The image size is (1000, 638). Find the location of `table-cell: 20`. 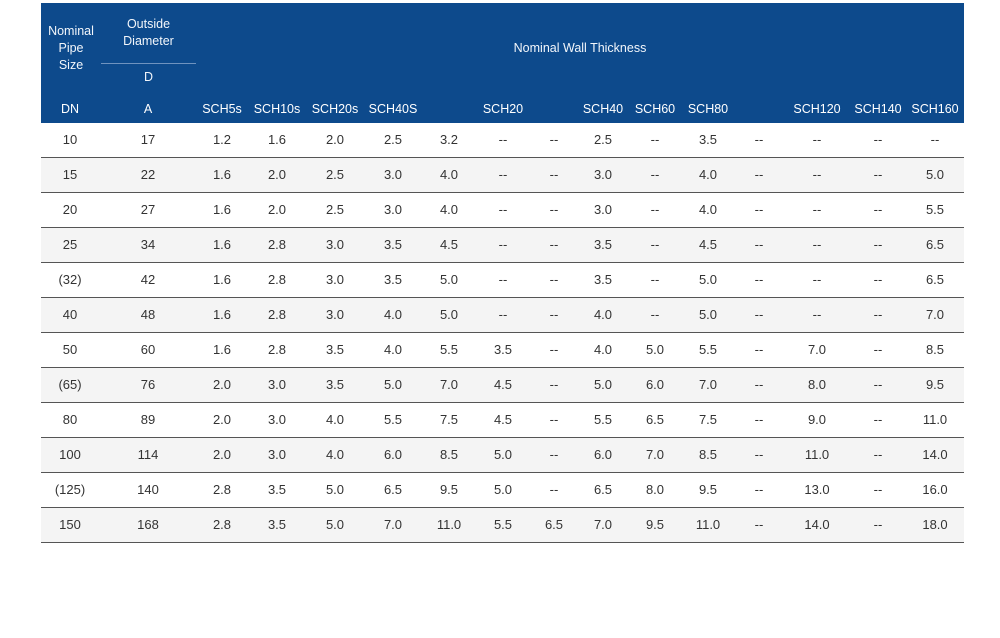

table-cell: 20 is located at coordinates (70, 209).